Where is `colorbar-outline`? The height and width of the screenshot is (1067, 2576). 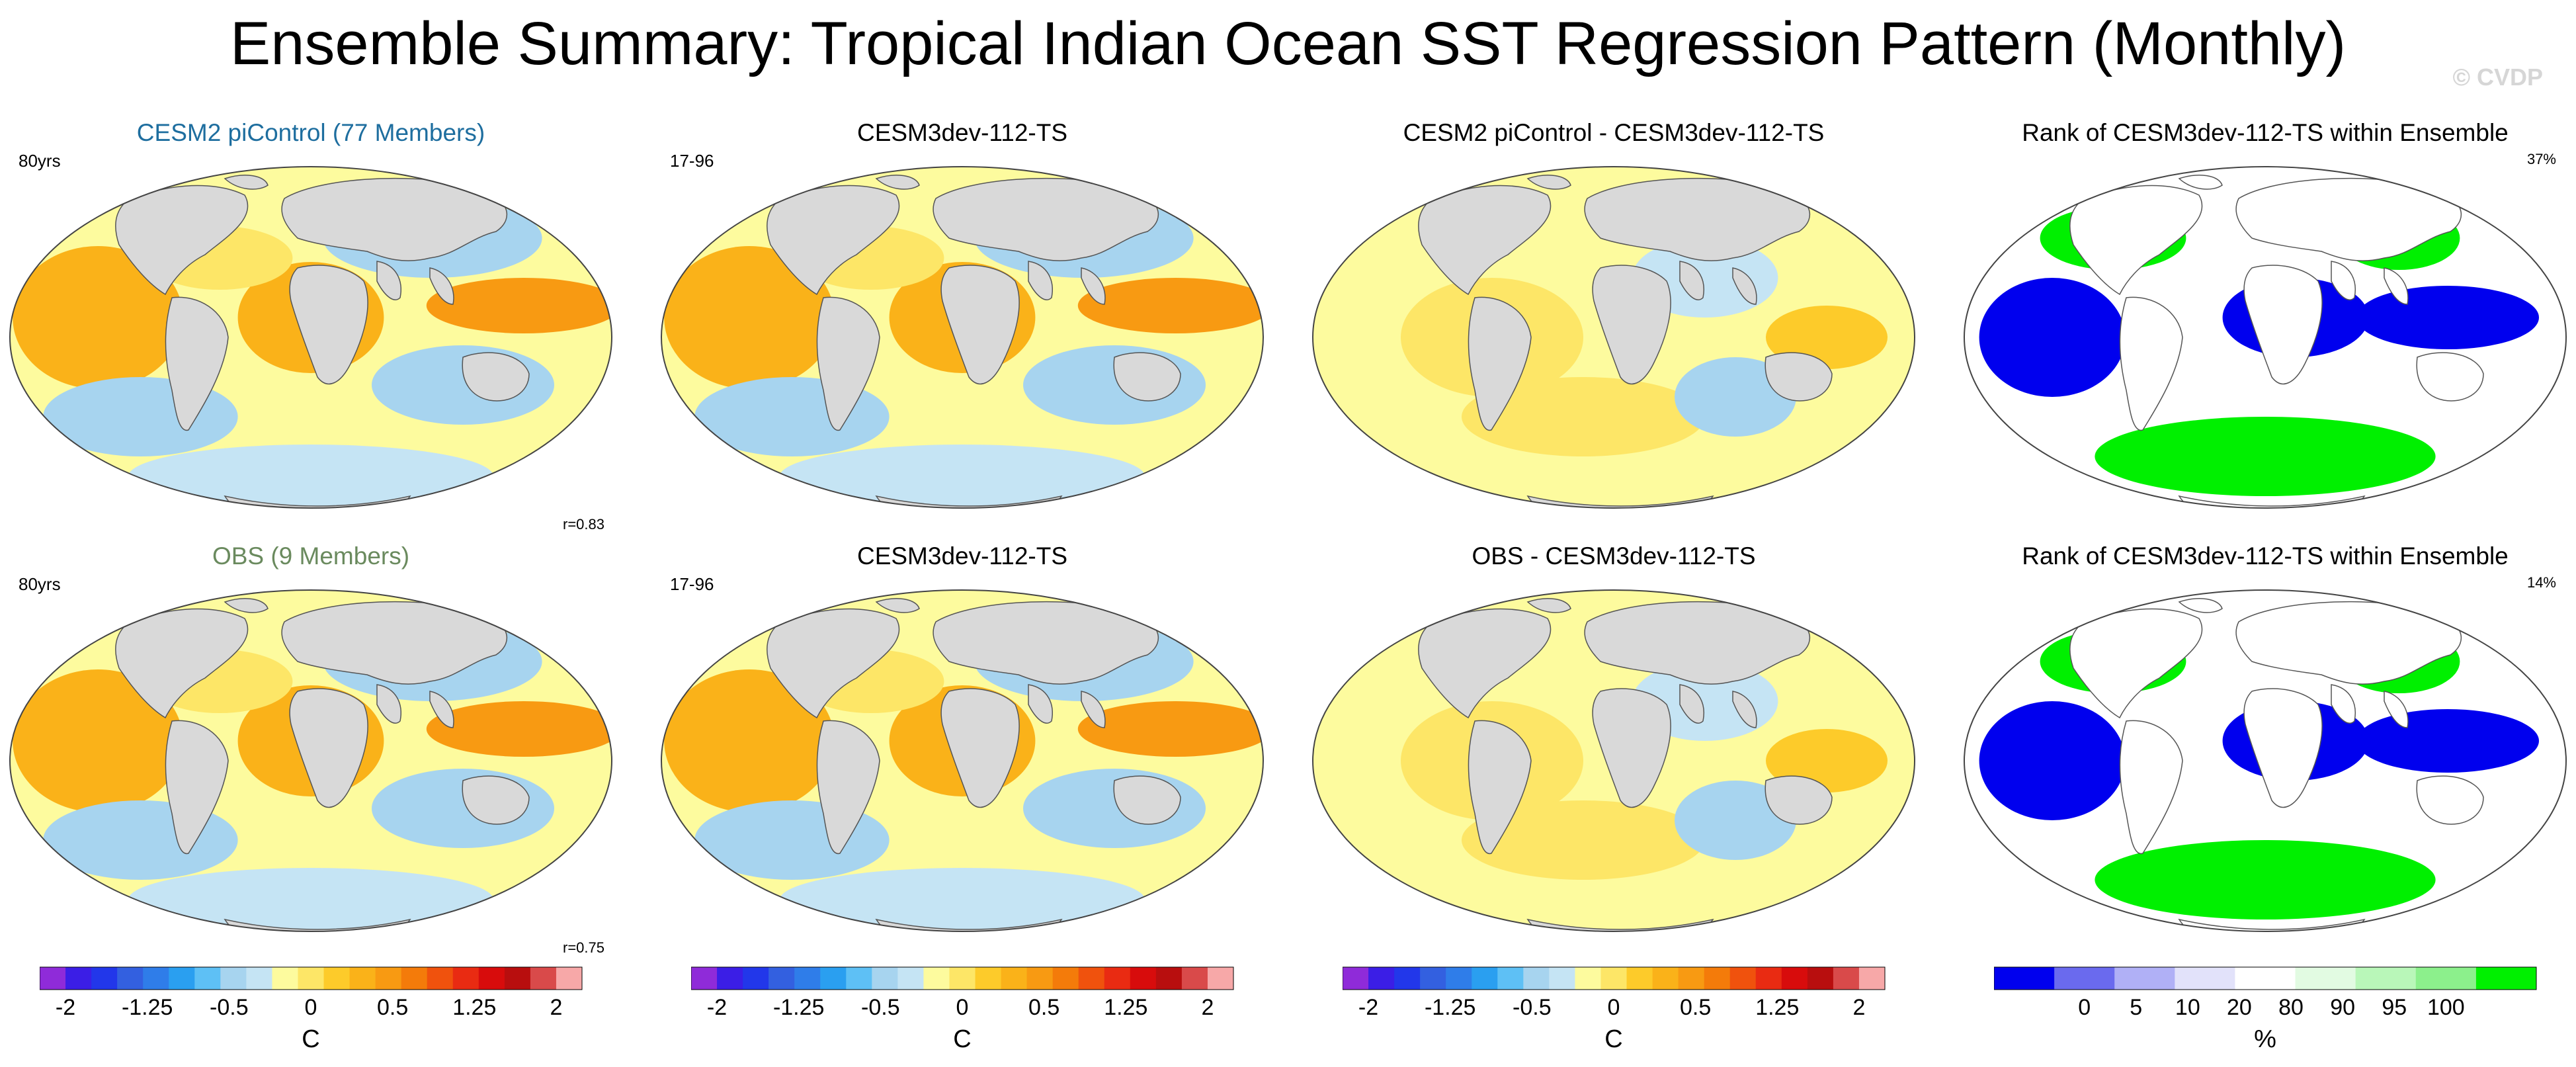
colorbar-outline is located at coordinates (962, 978).